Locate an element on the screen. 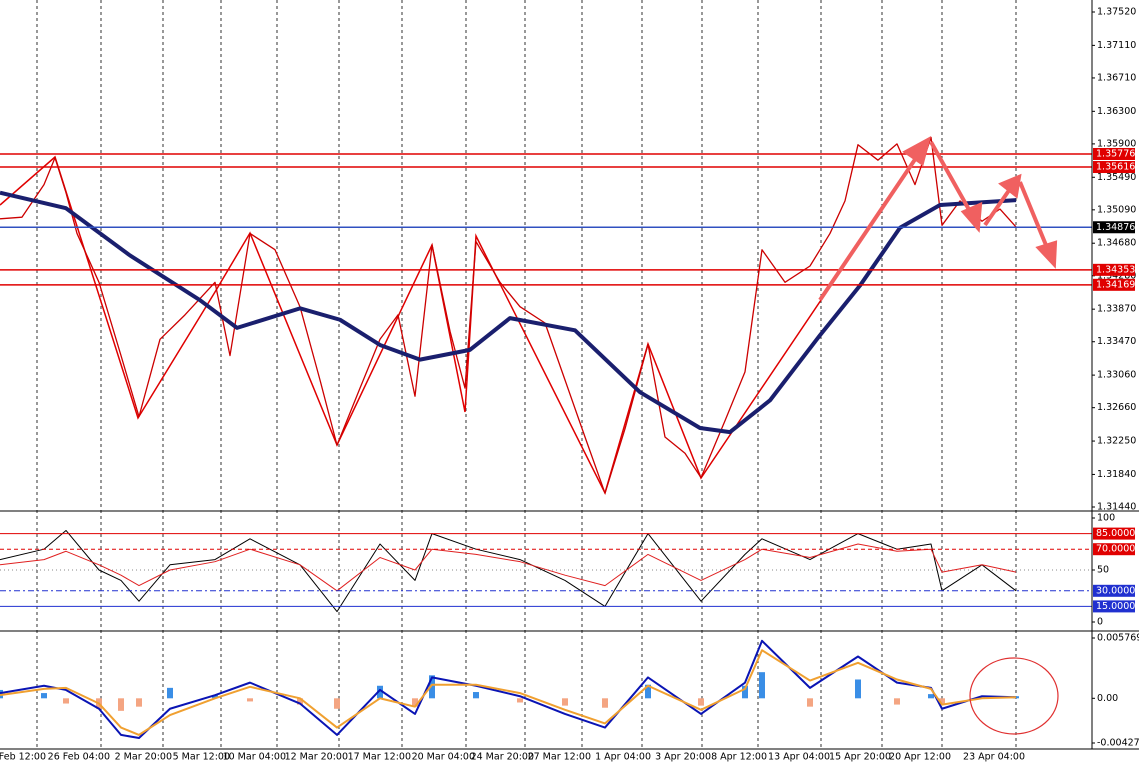 The width and height of the screenshot is (1139, 766). y-tick-label: 1.32660 is located at coordinates (1116, 407).